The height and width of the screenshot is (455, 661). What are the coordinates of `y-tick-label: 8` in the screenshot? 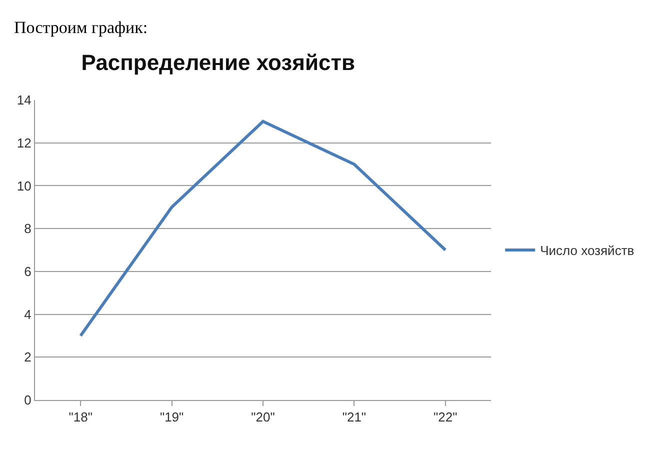 It's located at (28, 228).